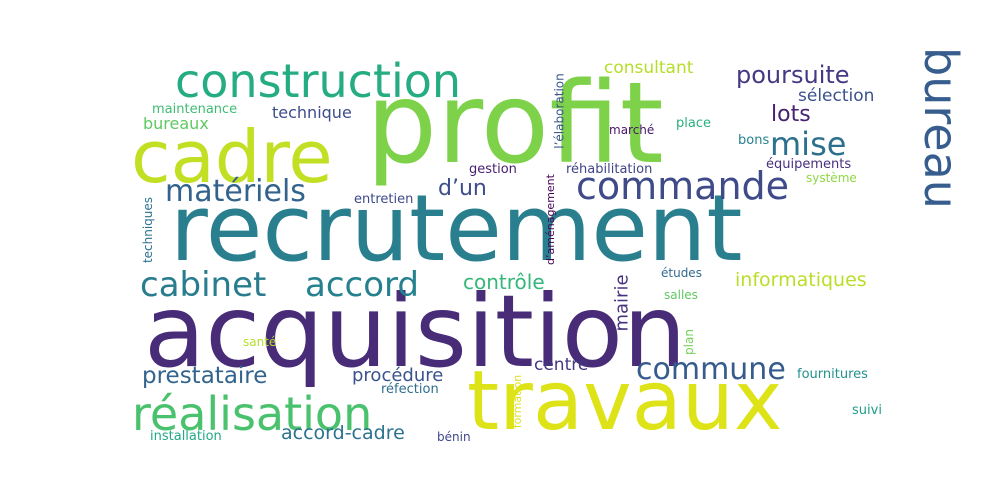 This screenshot has width=1000, height=500. What do you see at coordinates (632, 130) in the screenshot?
I see `word-marche: marché` at bounding box center [632, 130].